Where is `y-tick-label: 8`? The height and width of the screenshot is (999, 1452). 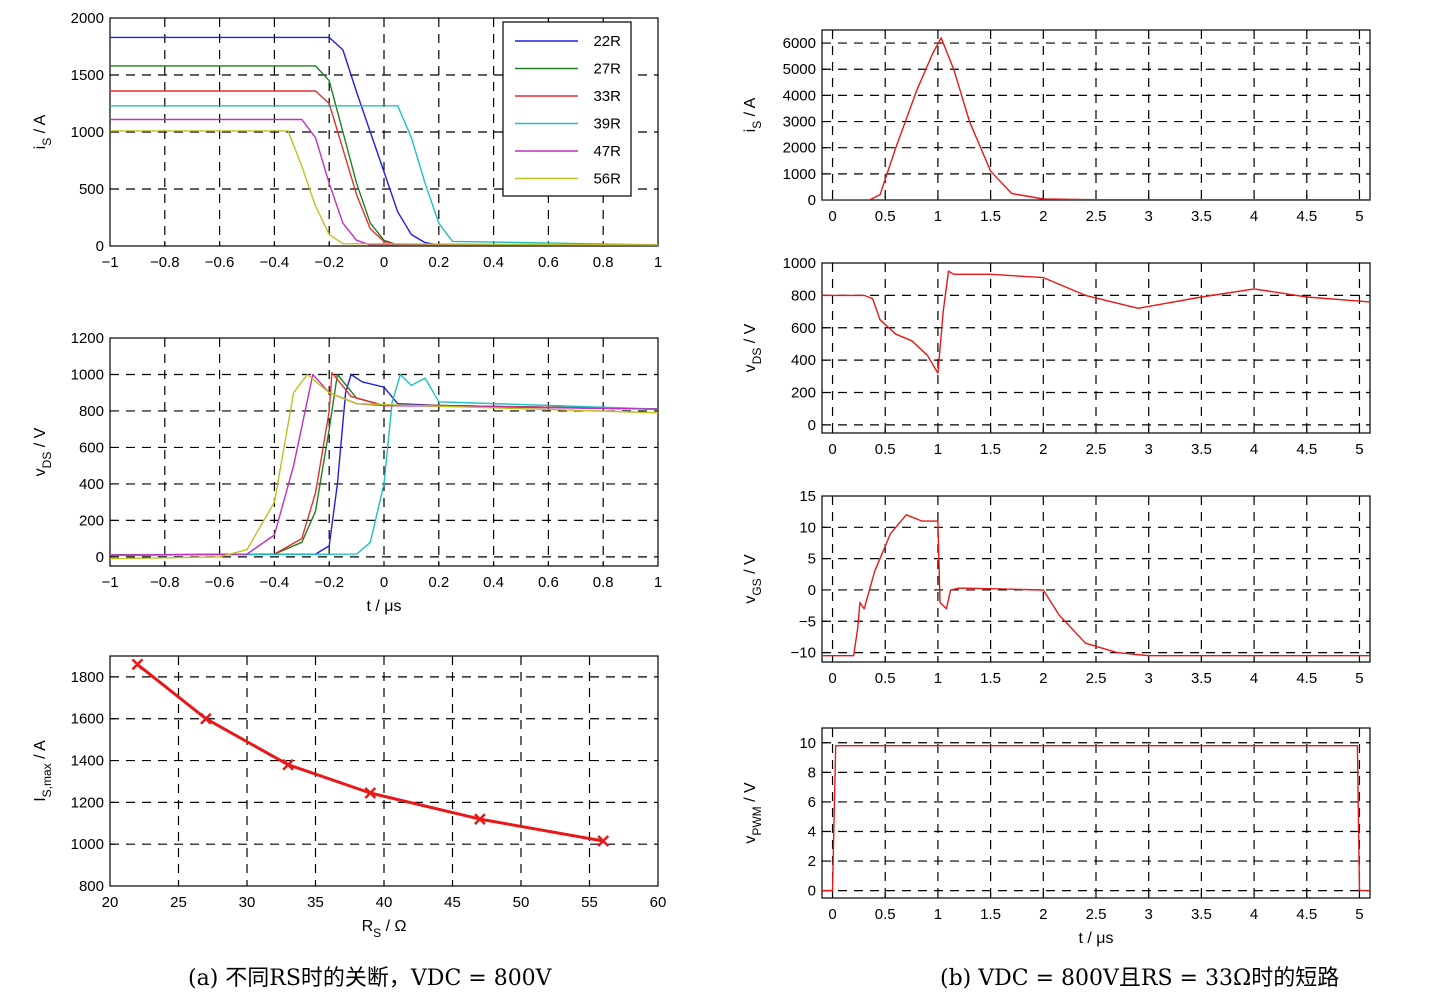 y-tick-label: 8 is located at coordinates (812, 772).